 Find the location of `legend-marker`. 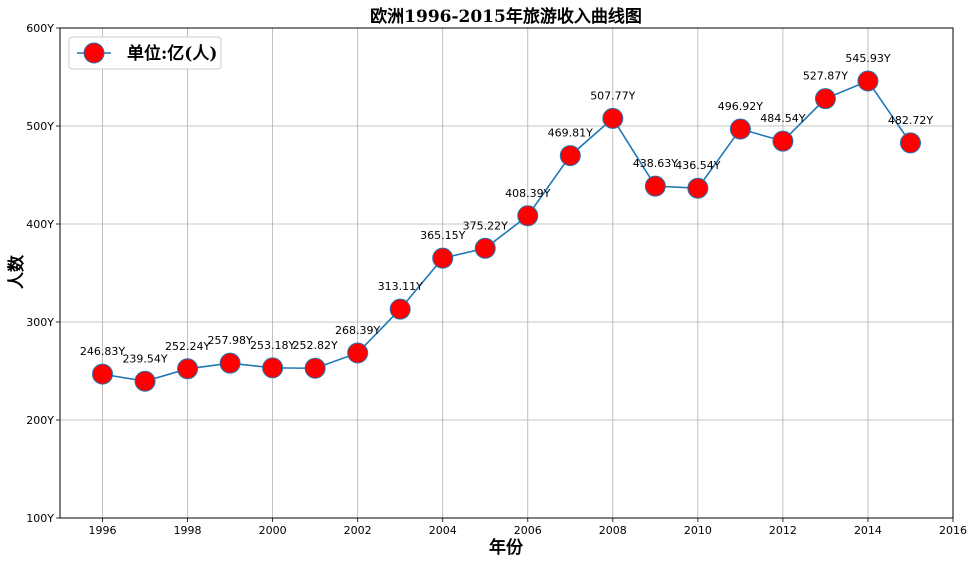

legend-marker is located at coordinates (94, 53).